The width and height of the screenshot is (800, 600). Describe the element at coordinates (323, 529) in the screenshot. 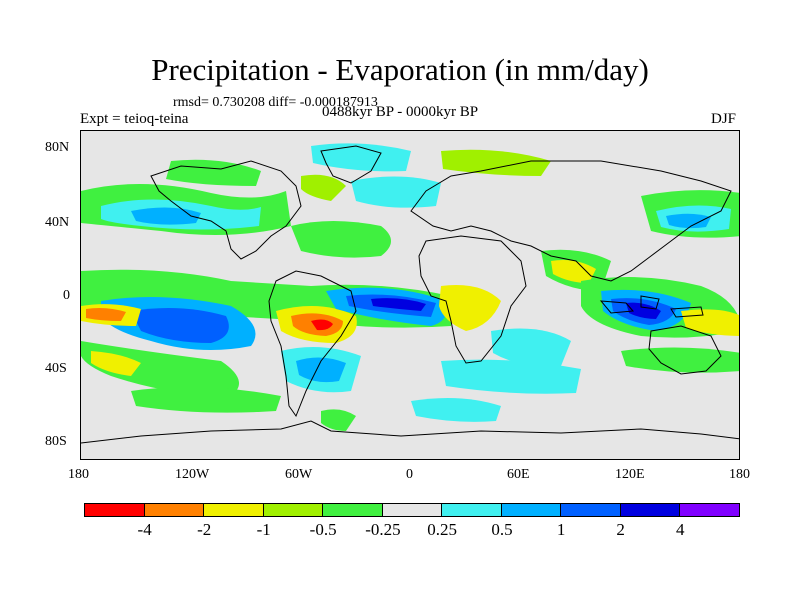

I see `colorbar-label: -0.5` at that location.